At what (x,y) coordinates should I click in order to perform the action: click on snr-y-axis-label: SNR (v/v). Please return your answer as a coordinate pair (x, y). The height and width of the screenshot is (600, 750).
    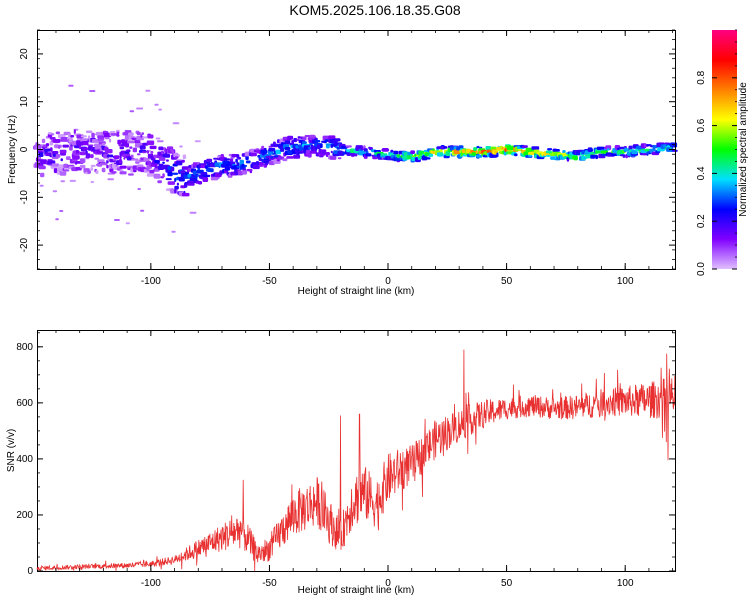
    Looking at the image, I should click on (11, 450).